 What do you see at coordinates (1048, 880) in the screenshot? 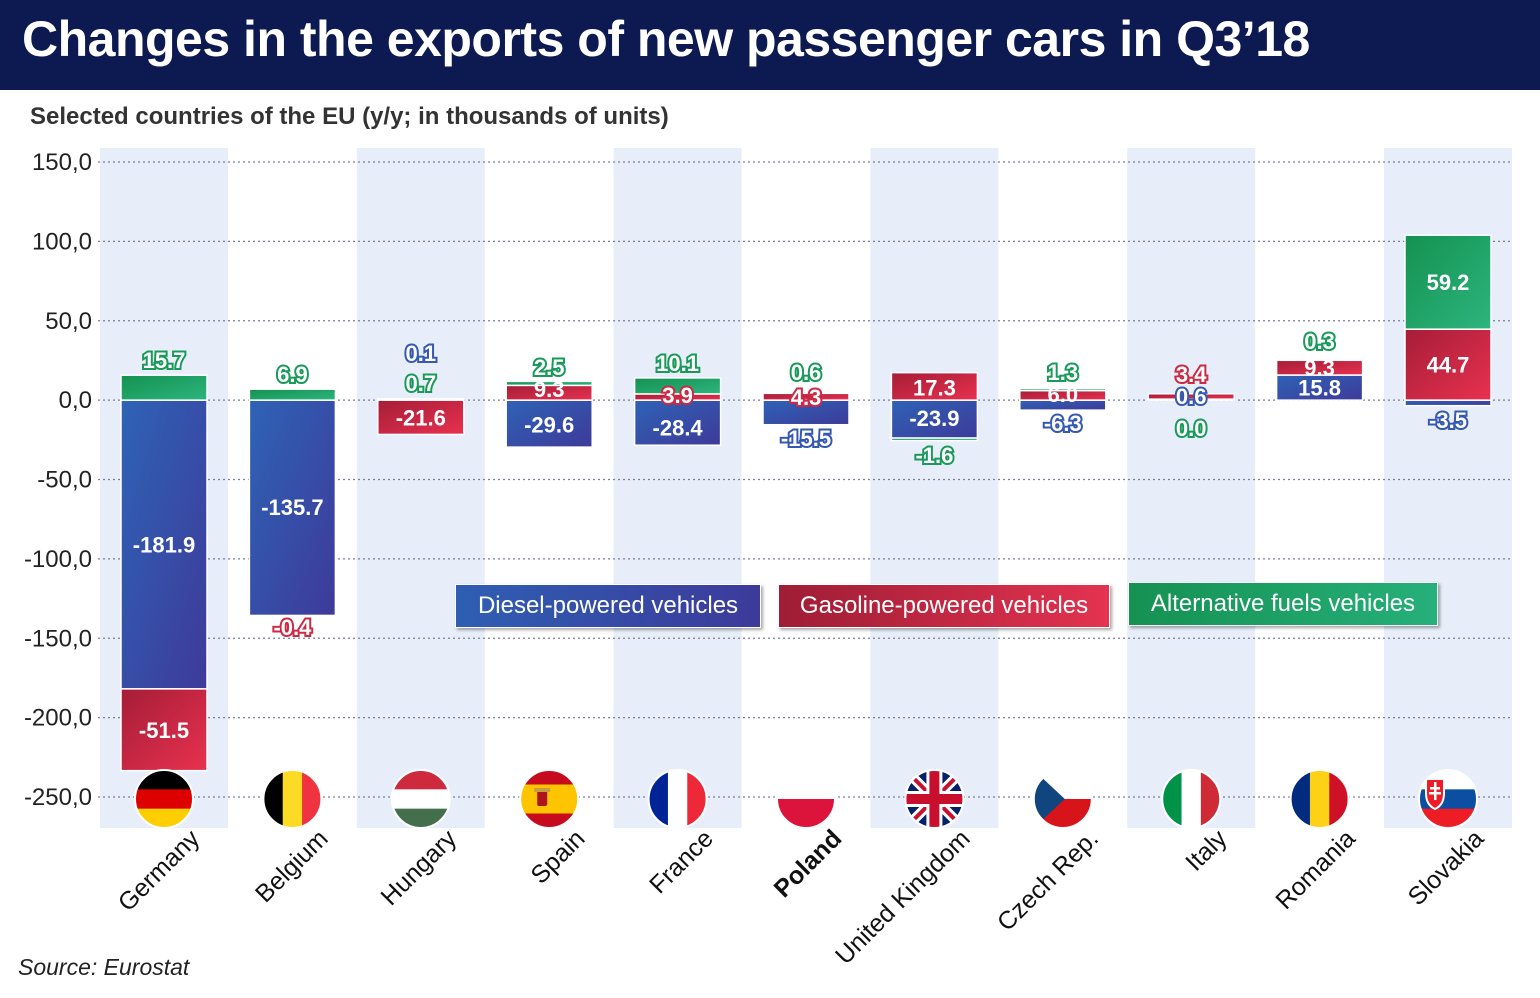
I see `x-tick-label: Czech Rep.` at bounding box center [1048, 880].